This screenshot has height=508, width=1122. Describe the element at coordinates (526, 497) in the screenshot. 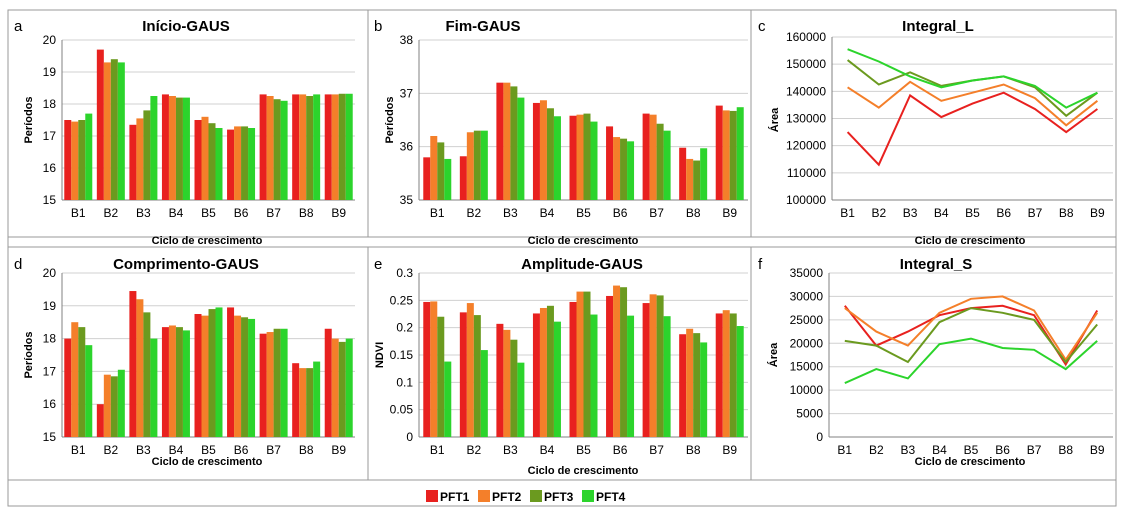

I see `legend: PFT1 PFT2 PFT3 PFT4` at that location.